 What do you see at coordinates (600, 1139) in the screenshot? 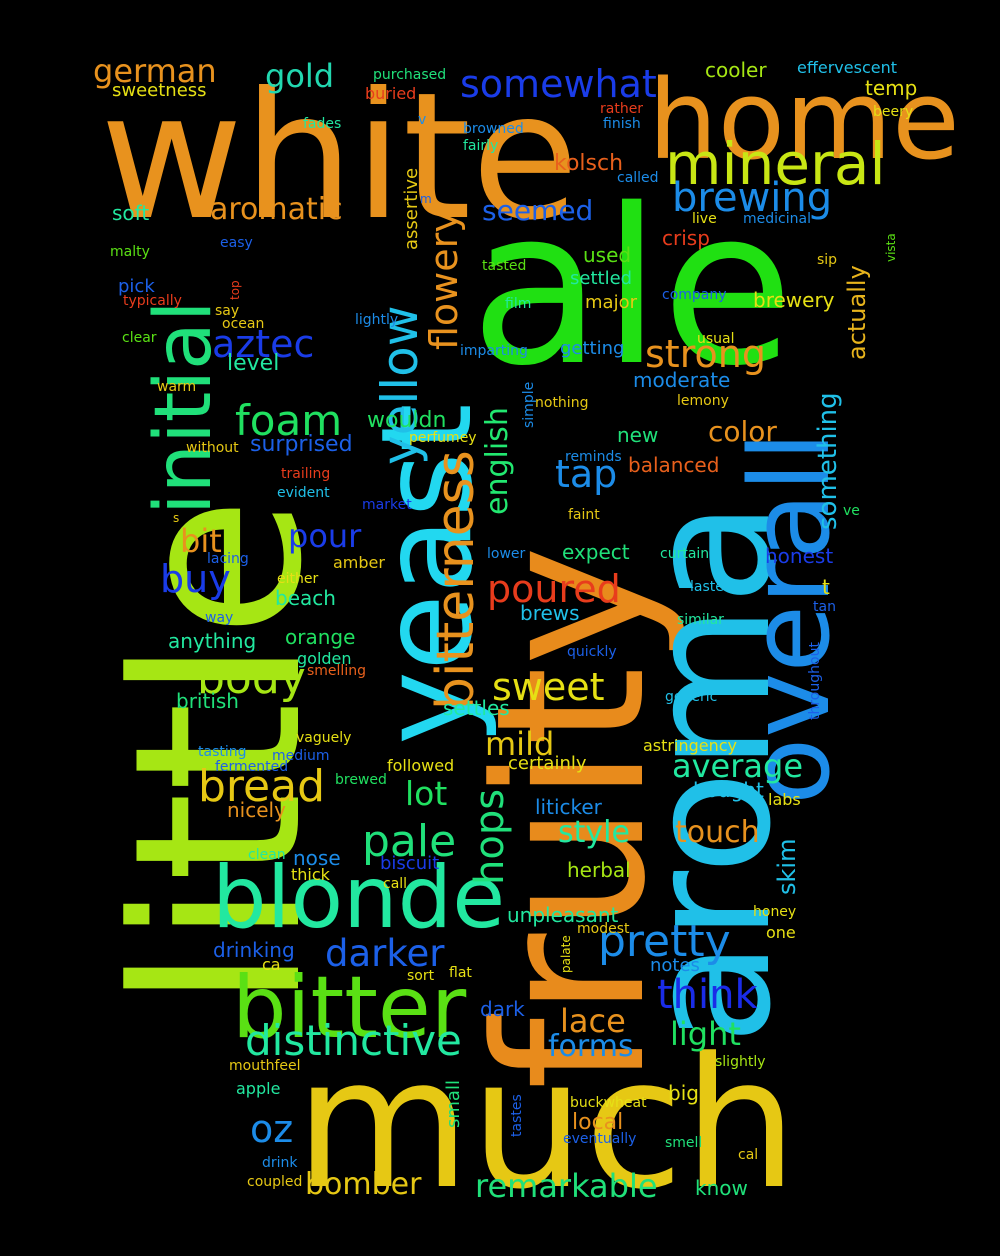
I see `word-eventually: eventually` at bounding box center [600, 1139].